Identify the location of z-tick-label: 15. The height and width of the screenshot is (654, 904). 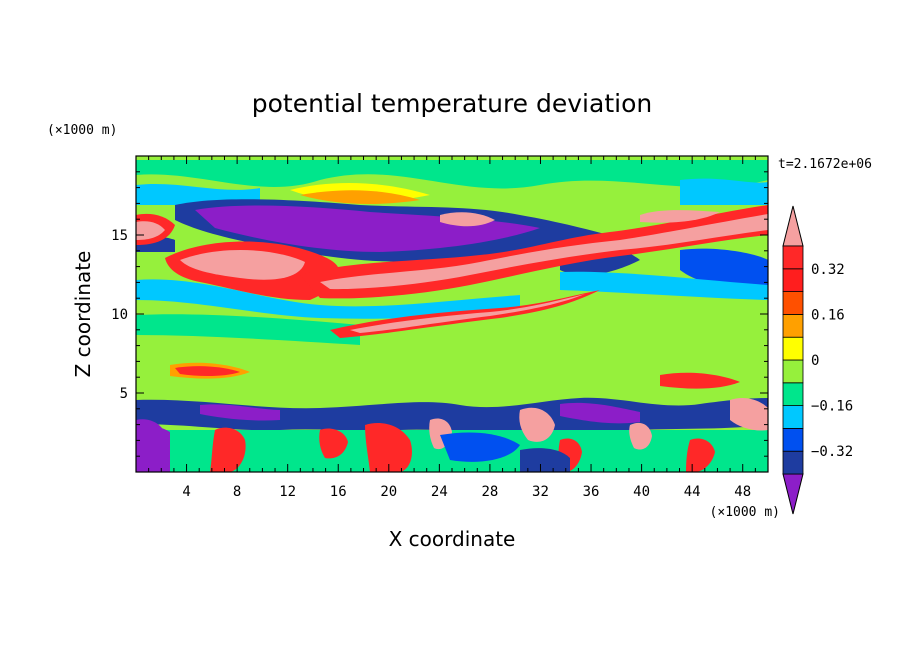
(119, 236).